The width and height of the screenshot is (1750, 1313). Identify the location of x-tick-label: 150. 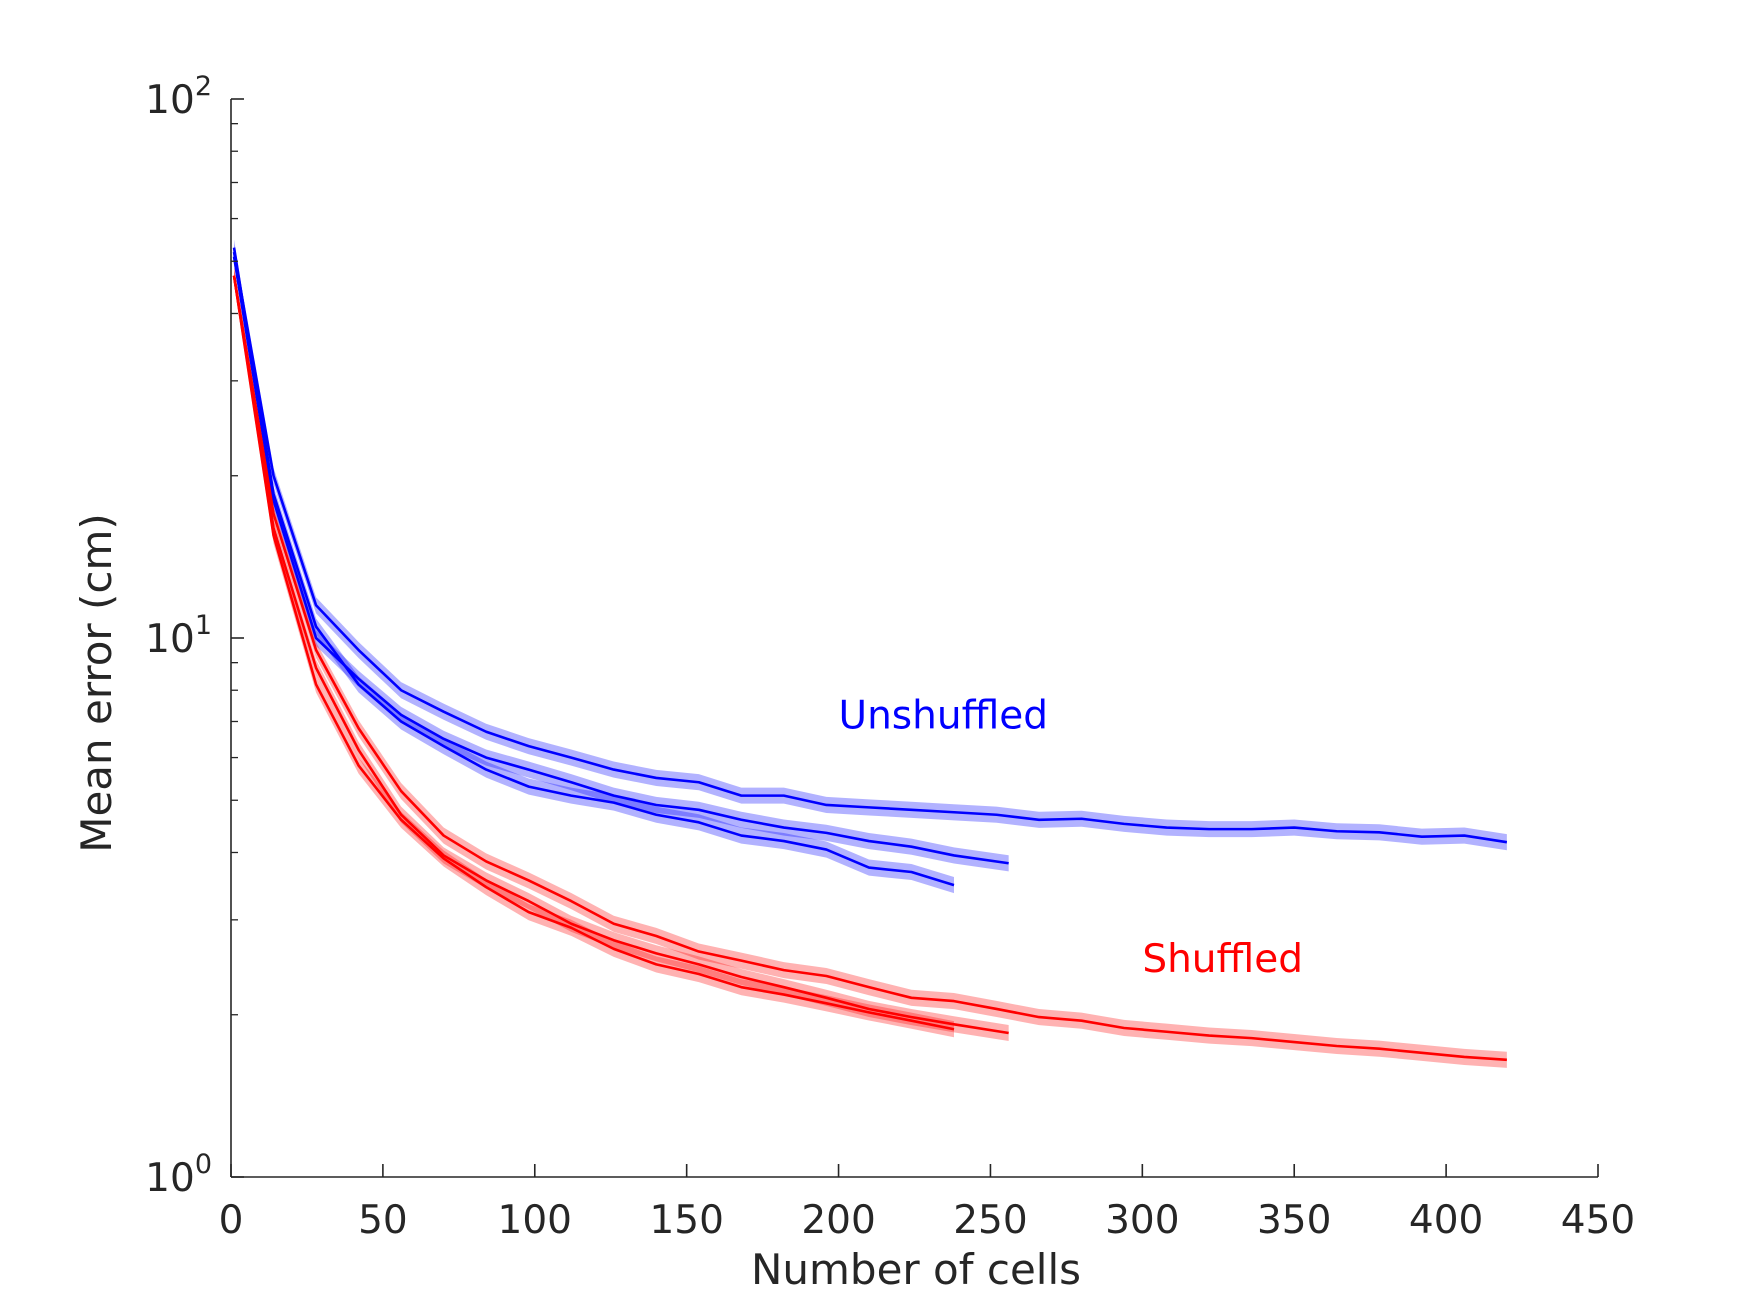
(686, 1220).